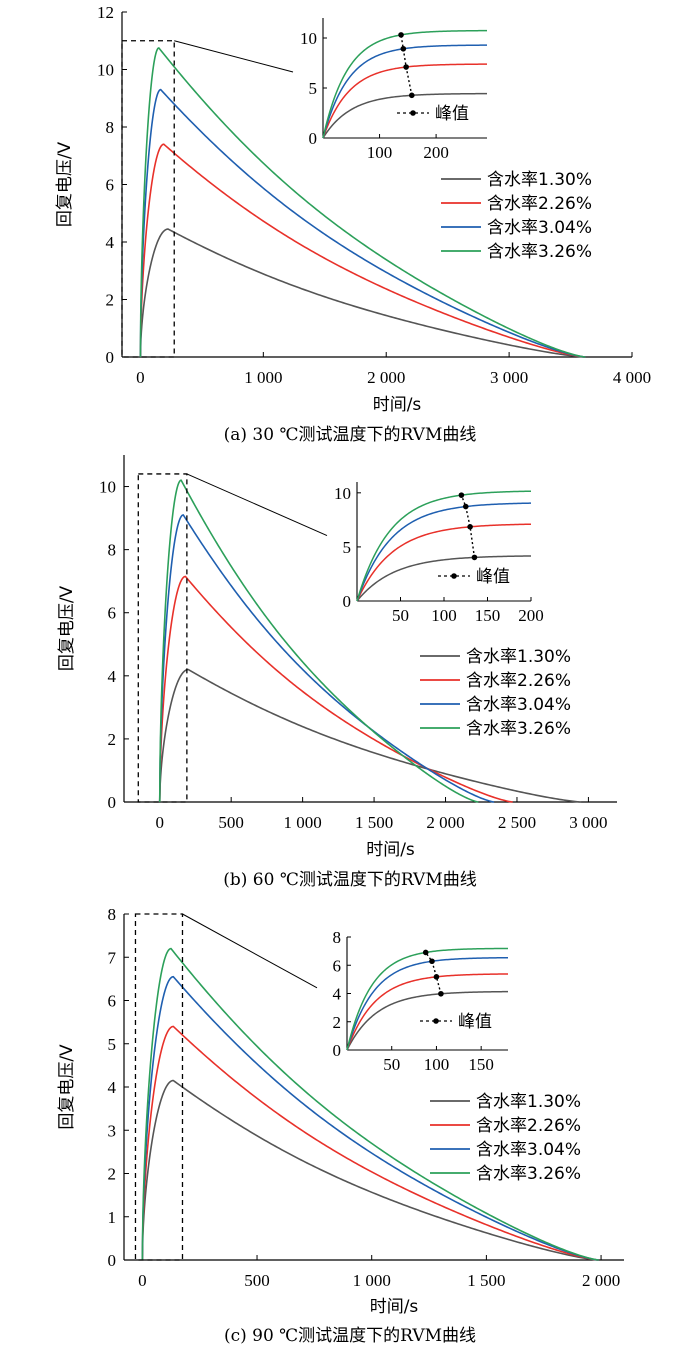  What do you see at coordinates (337, 937) in the screenshot?
I see `inset-y-tick-label: 8` at bounding box center [337, 937].